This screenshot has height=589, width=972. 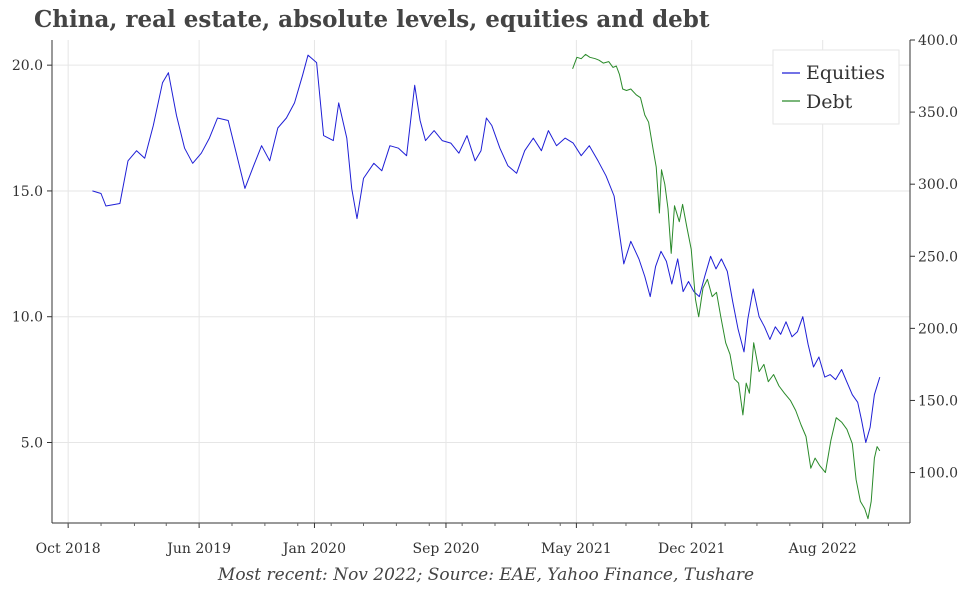 What do you see at coordinates (938, 474) in the screenshot?
I see `right-tick-label: 100.0` at bounding box center [938, 474].